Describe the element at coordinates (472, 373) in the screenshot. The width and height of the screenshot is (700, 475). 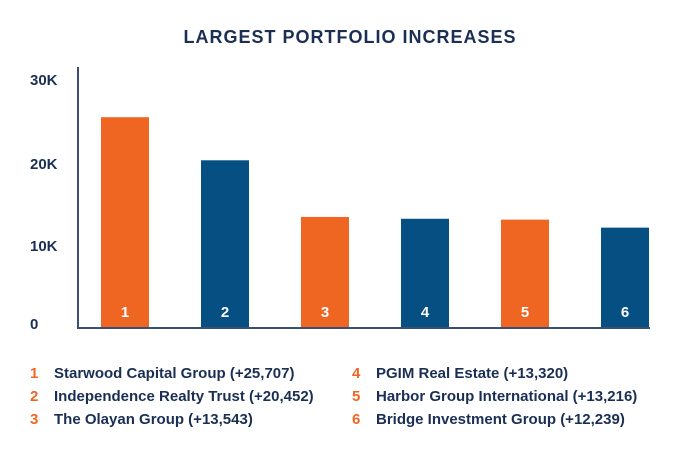
I see `legend-text: PGIM Real Estate (+13,320)` at that location.